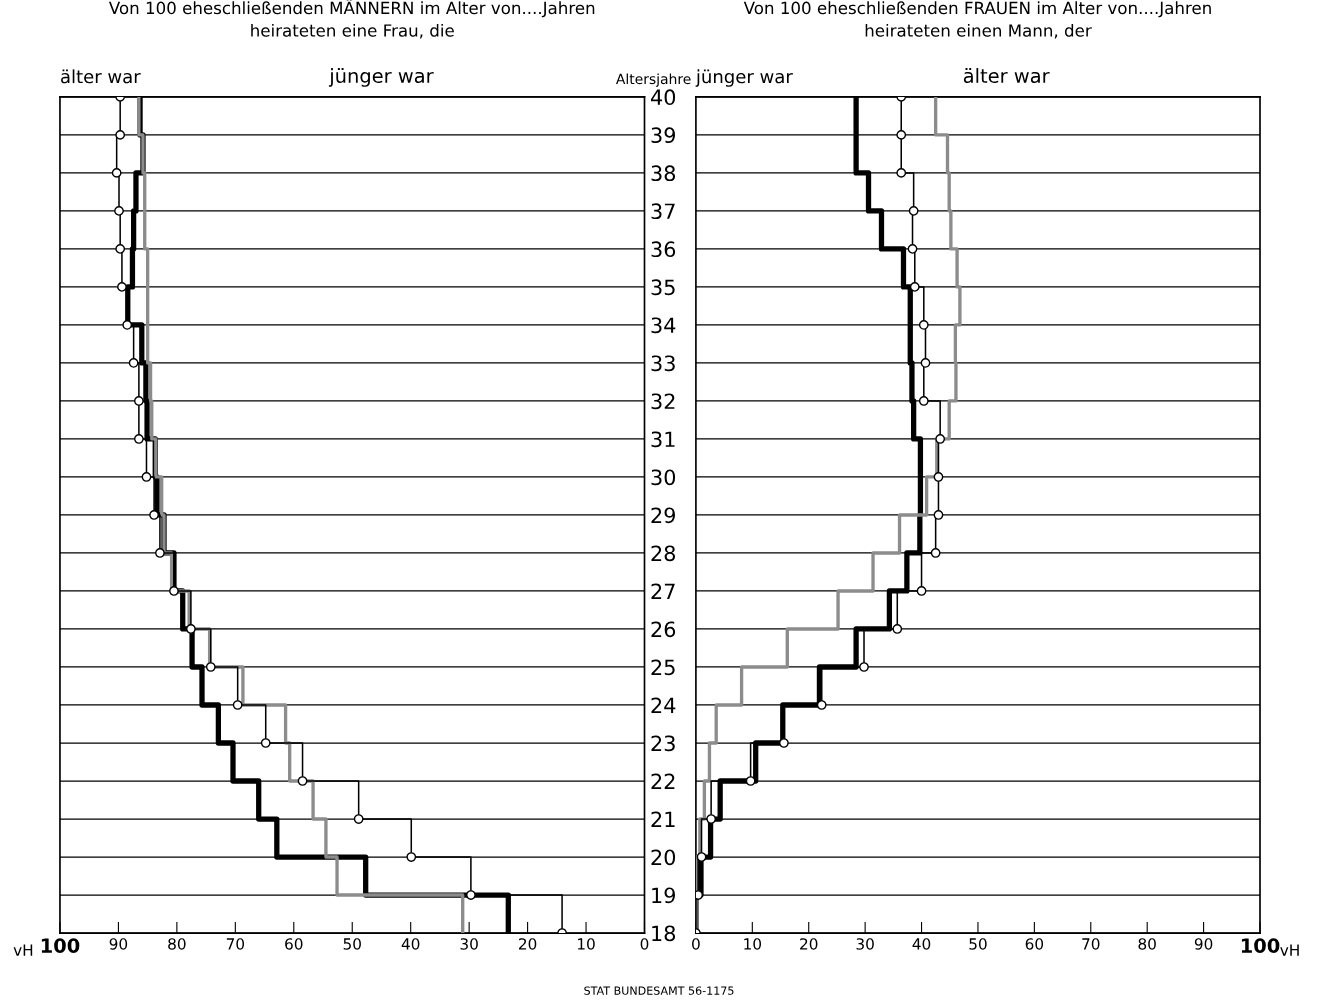 This screenshot has height=1005, width=1318. Describe the element at coordinates (663, 819) in the screenshot. I see `y-tick-label: 21` at that location.